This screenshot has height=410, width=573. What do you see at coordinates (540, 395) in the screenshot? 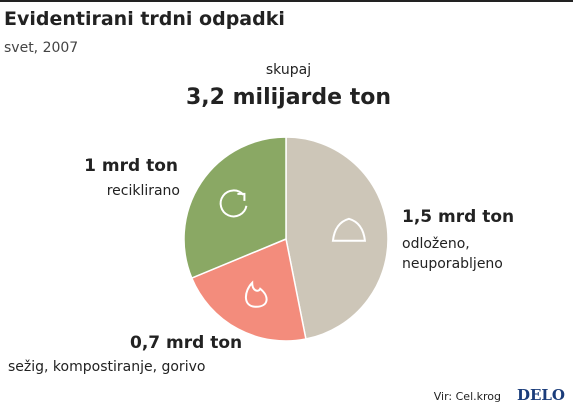
I see `publisher-logo: DELO` at bounding box center [540, 395].